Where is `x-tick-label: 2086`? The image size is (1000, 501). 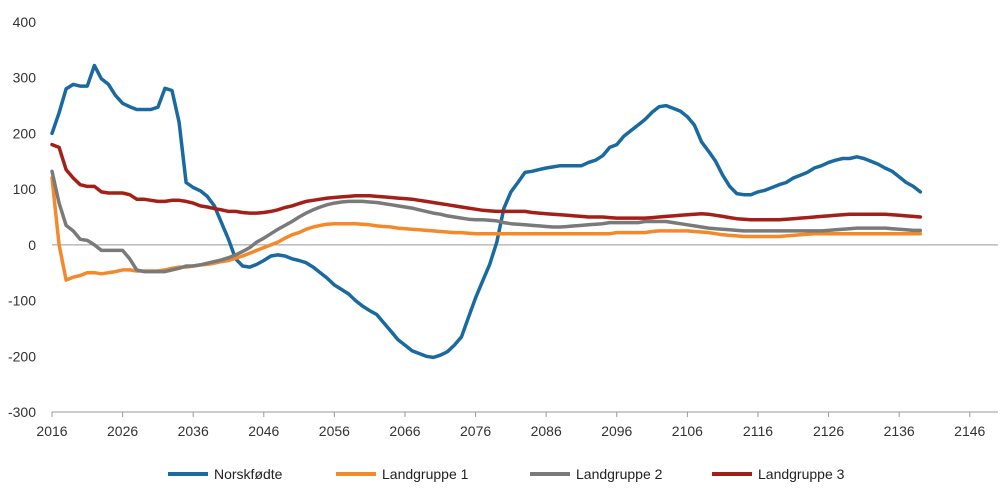
x-tick-label: 2086 is located at coordinates (546, 431).